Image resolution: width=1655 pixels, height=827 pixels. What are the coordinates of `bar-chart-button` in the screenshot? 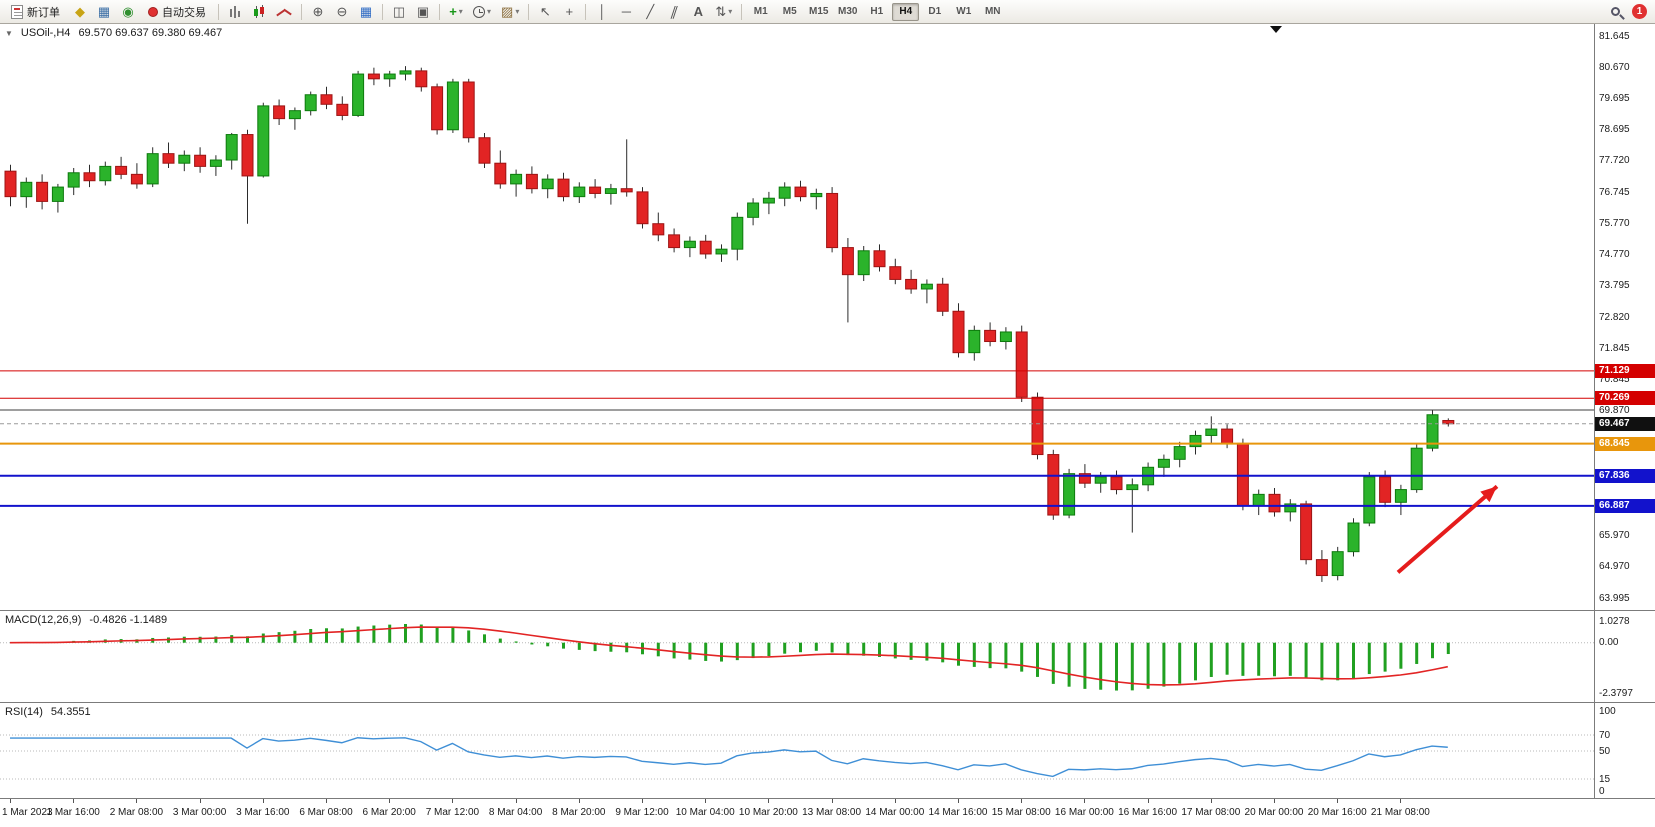 It's located at (235, 12).